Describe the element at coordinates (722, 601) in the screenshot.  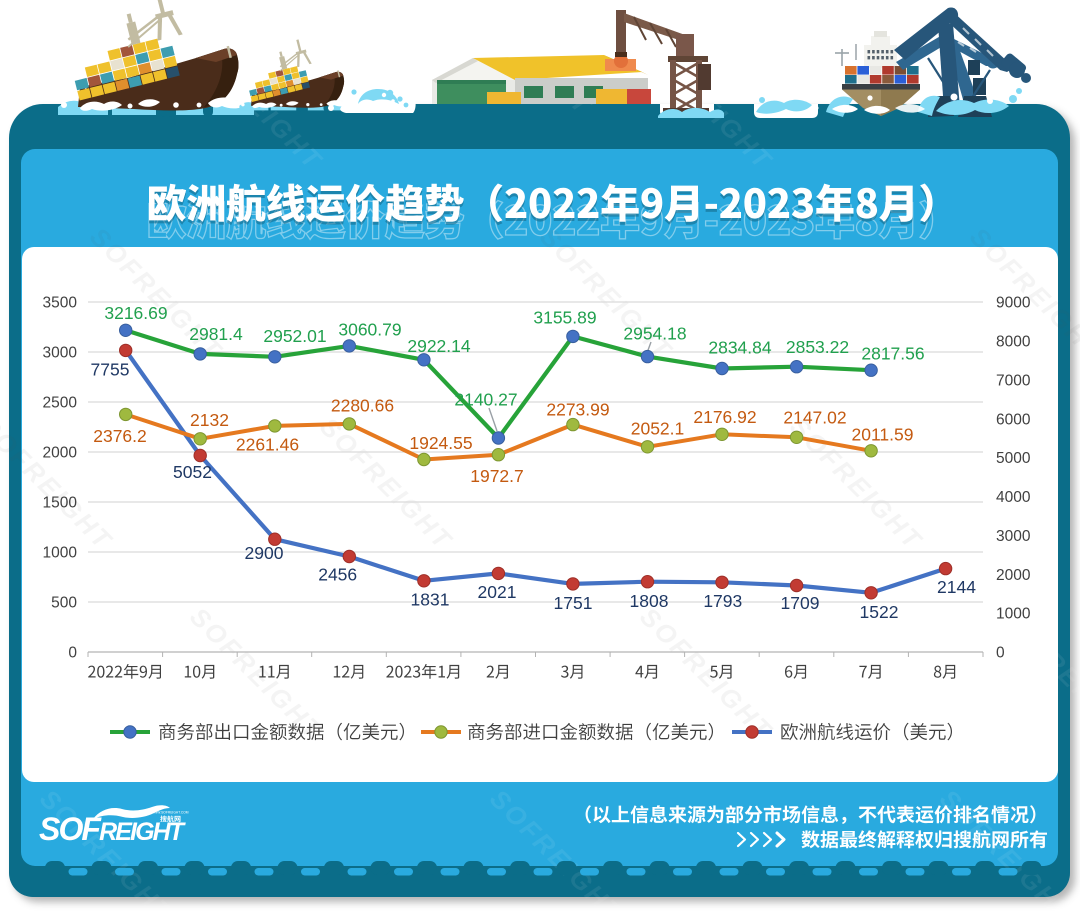
I see `svg-text: 1793` at that location.